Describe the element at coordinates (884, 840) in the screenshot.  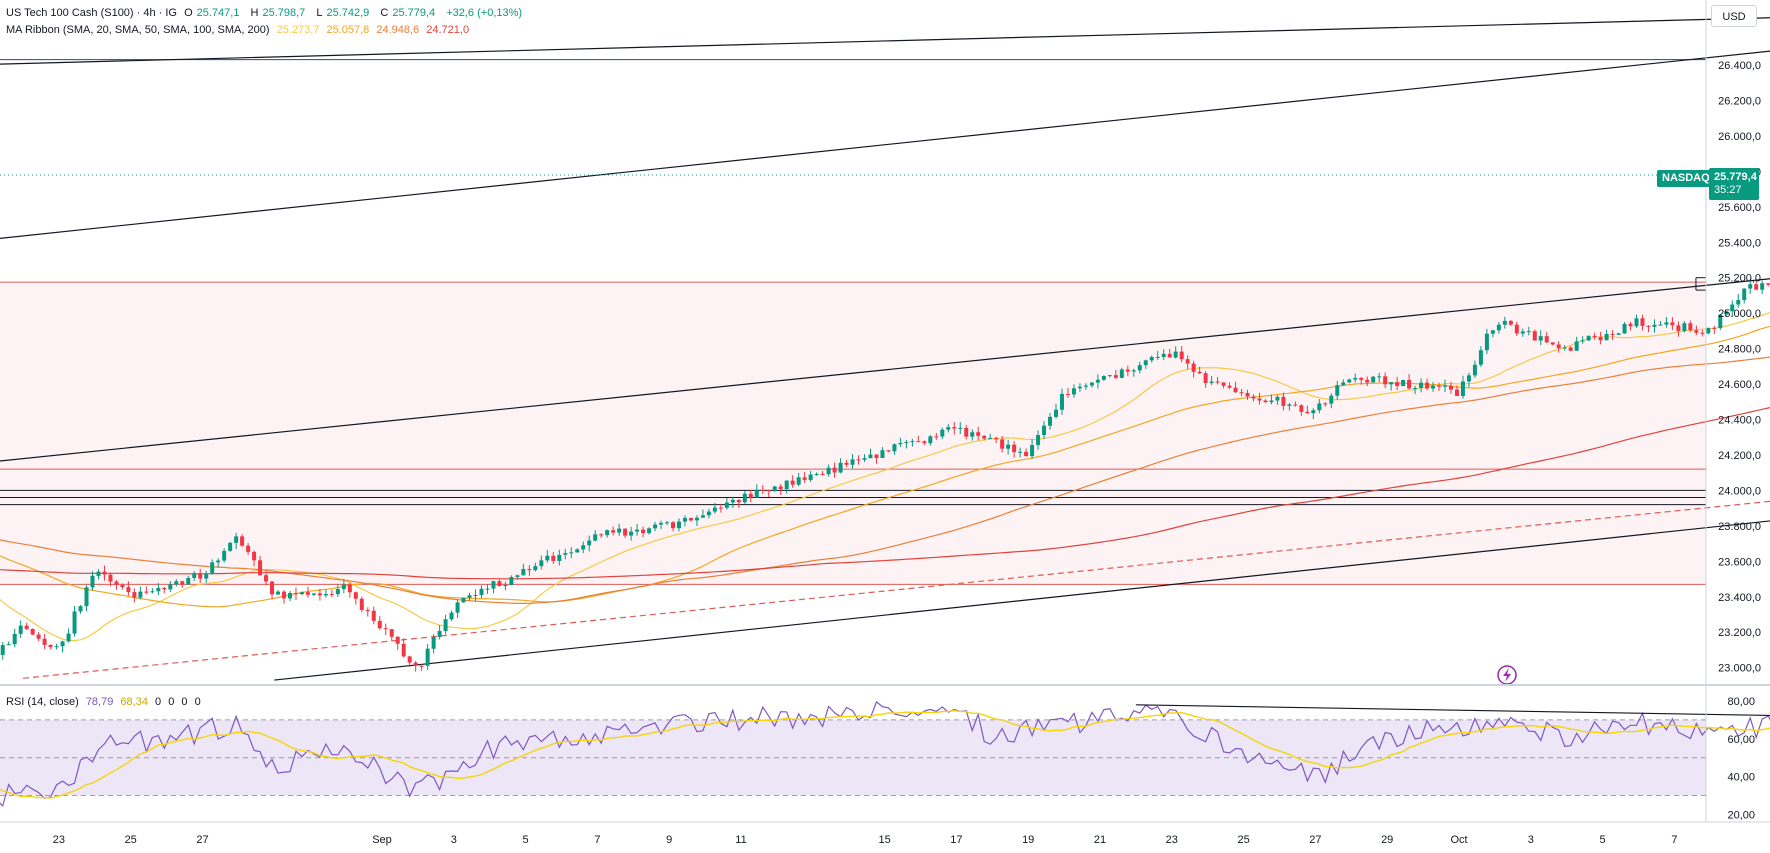
I see `time-tick-label: 15` at that location.